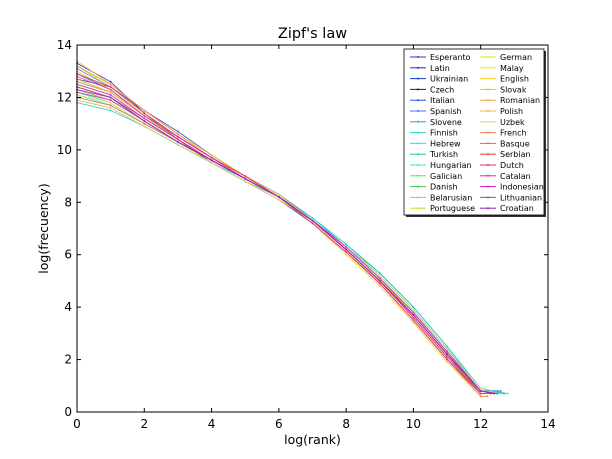  Describe the element at coordinates (442, 89) in the screenshot. I see `legend-label-3: Czech` at that location.